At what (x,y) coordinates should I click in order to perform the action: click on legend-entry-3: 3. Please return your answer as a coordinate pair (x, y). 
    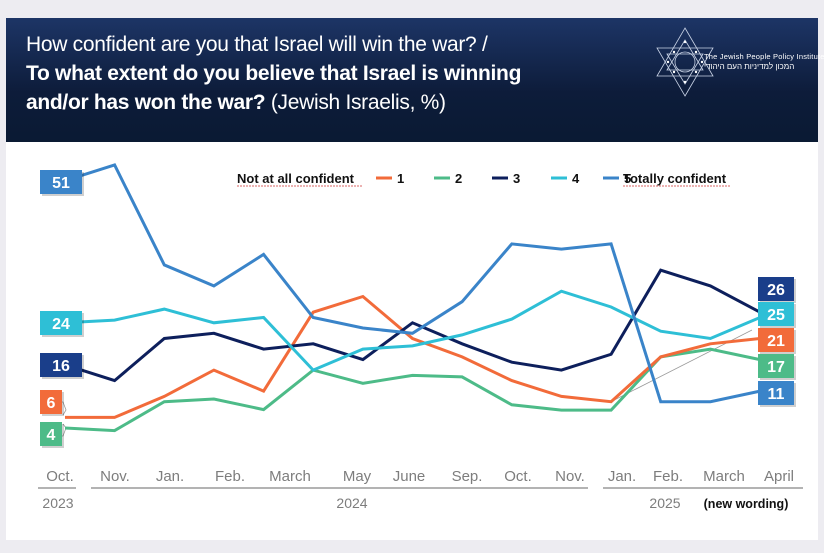
    Looking at the image, I should click on (516, 178).